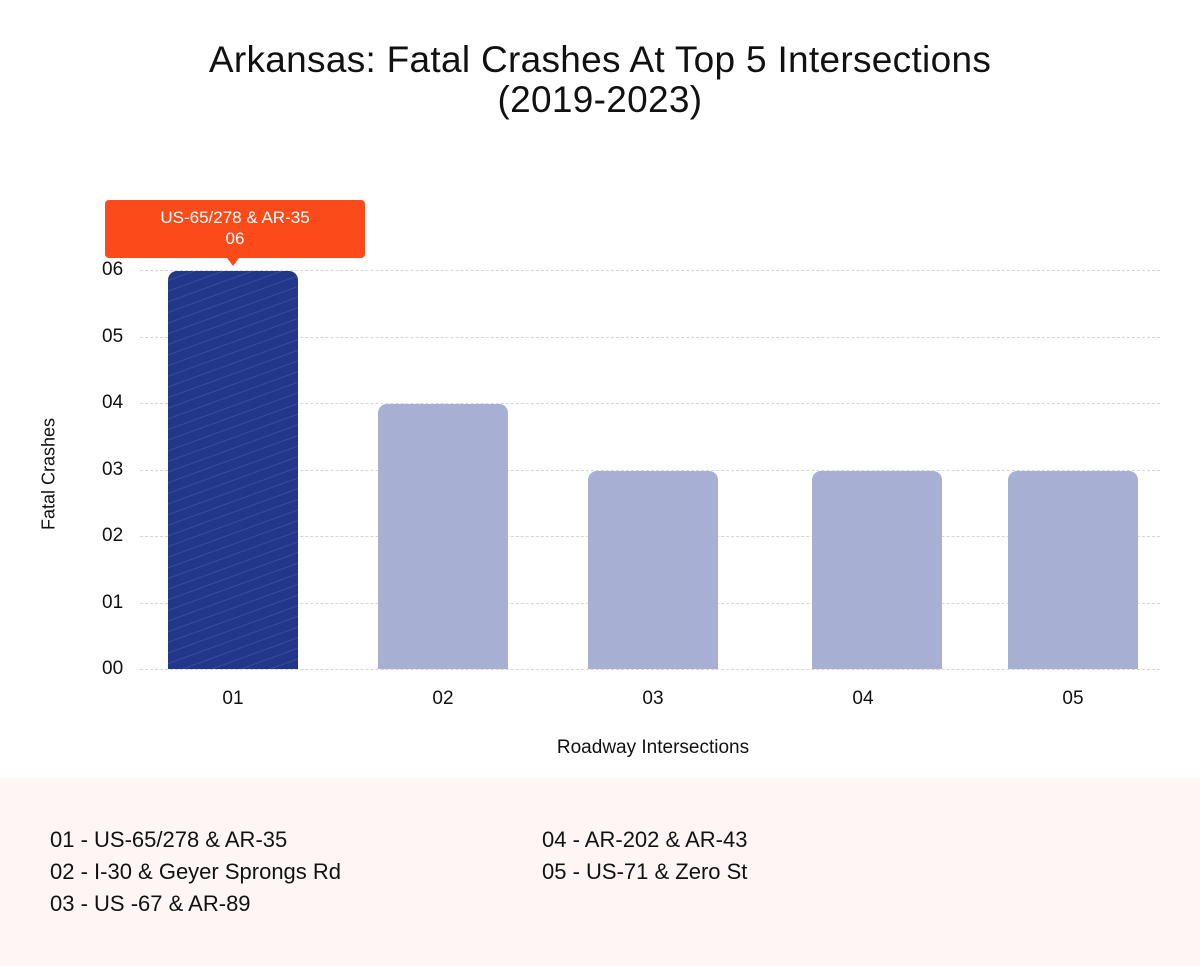 The image size is (1200, 966). What do you see at coordinates (600, 99) in the screenshot?
I see `chart-title-line2: (2019-2023)` at bounding box center [600, 99].